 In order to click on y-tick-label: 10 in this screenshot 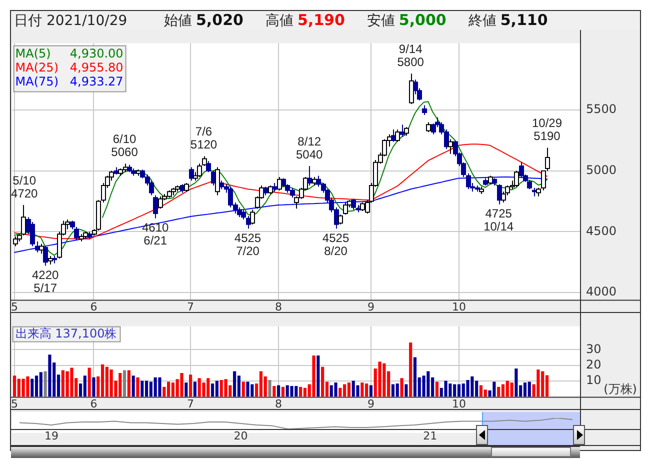, I will do `click(594, 380)`.